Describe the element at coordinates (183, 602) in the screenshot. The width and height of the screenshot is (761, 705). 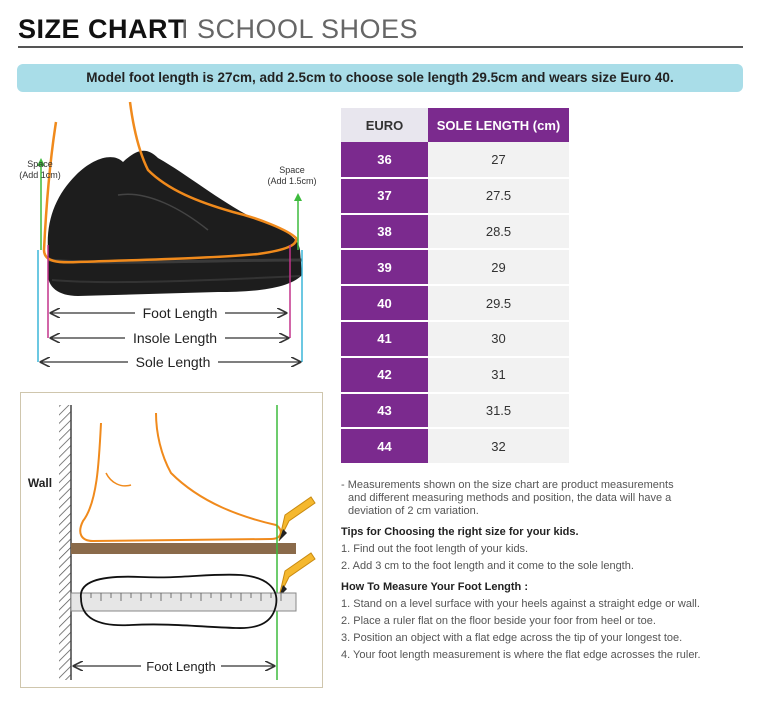
I see `ruler` at that location.